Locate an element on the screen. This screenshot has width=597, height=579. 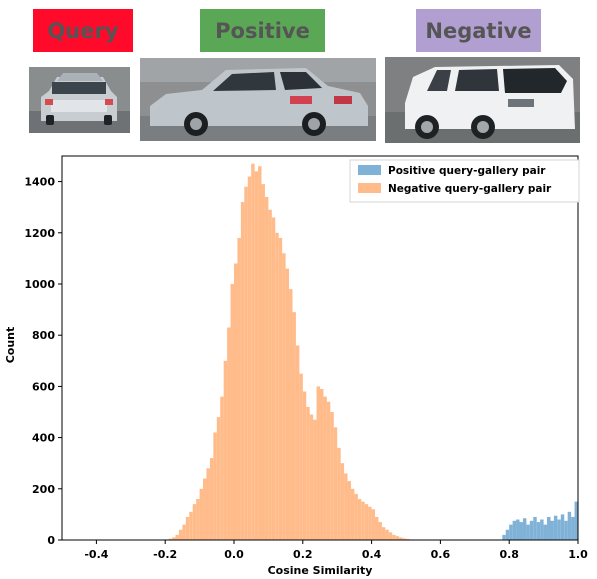
x-tick-label: 0.4 is located at coordinates (372, 554).